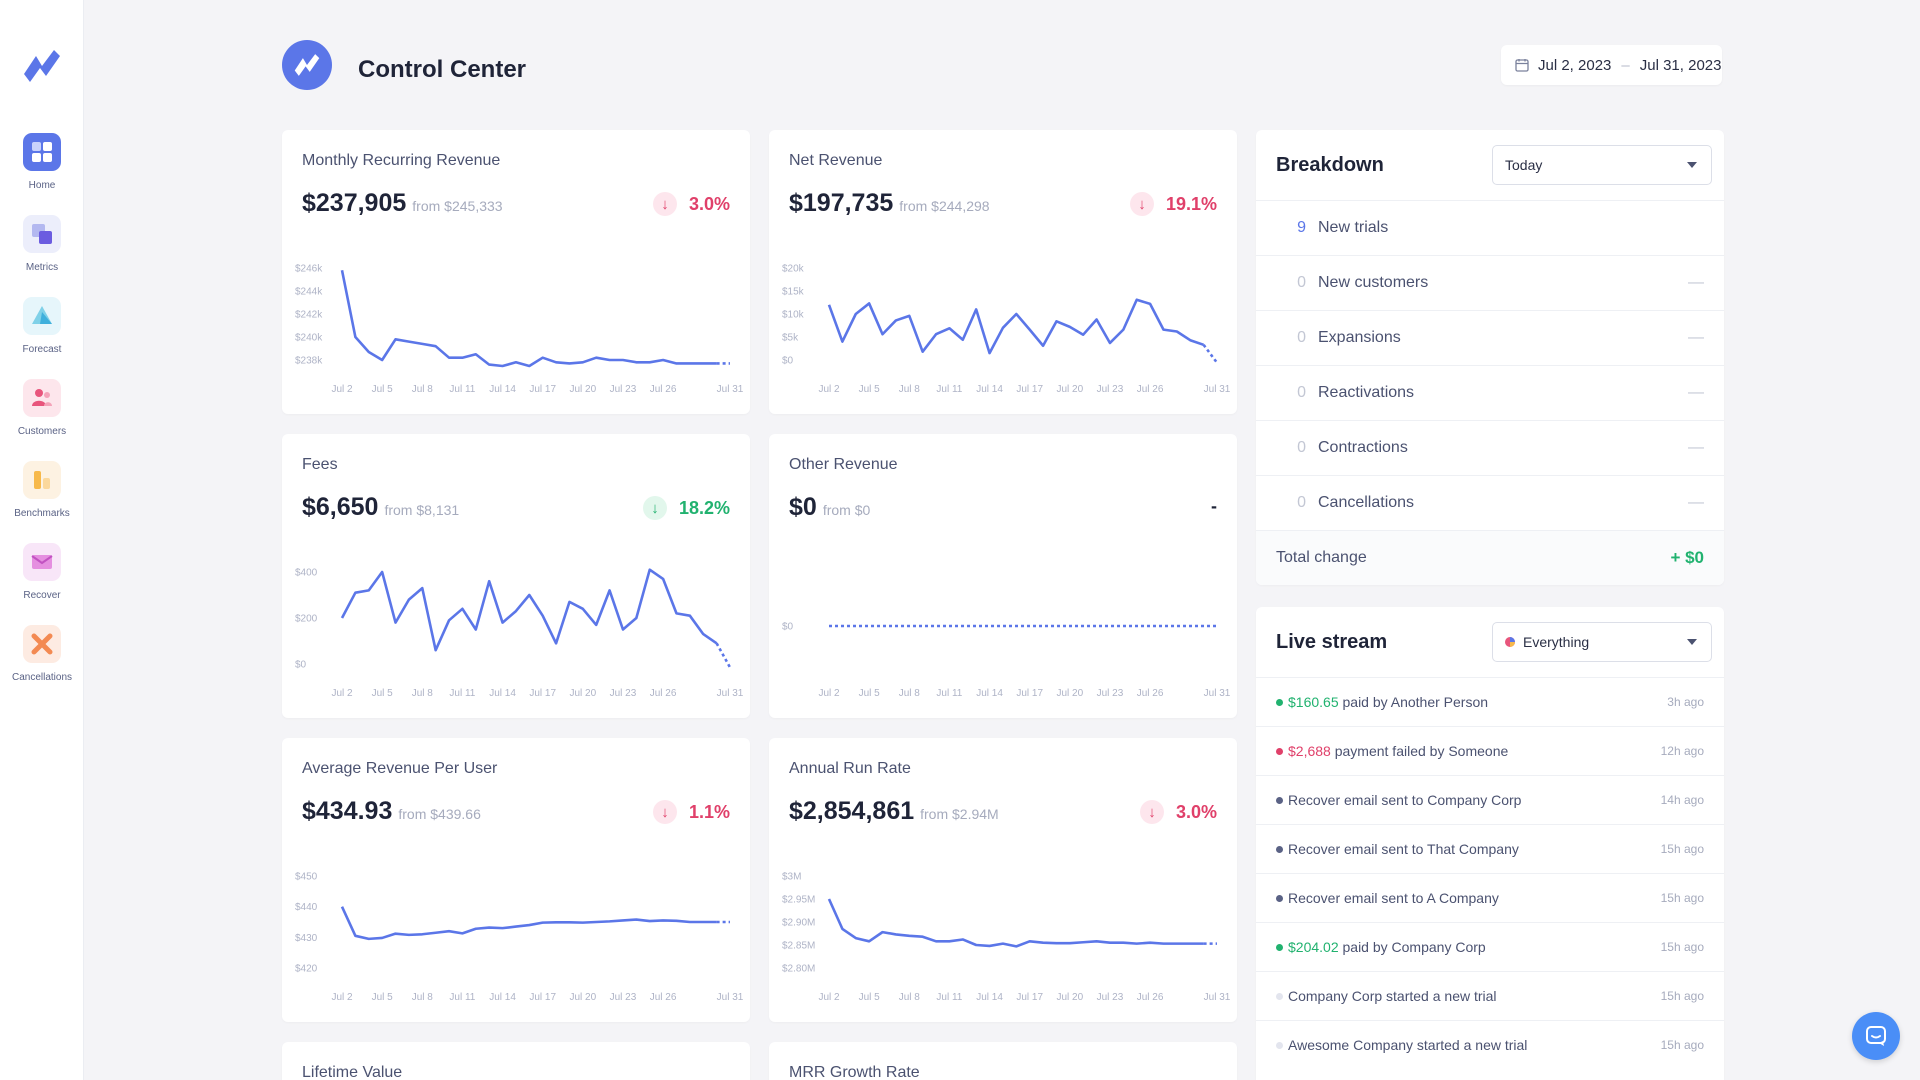 This screenshot has width=1920, height=1080. I want to click on metric-card-ltv: Lifetime Value, so click(516, 1061).